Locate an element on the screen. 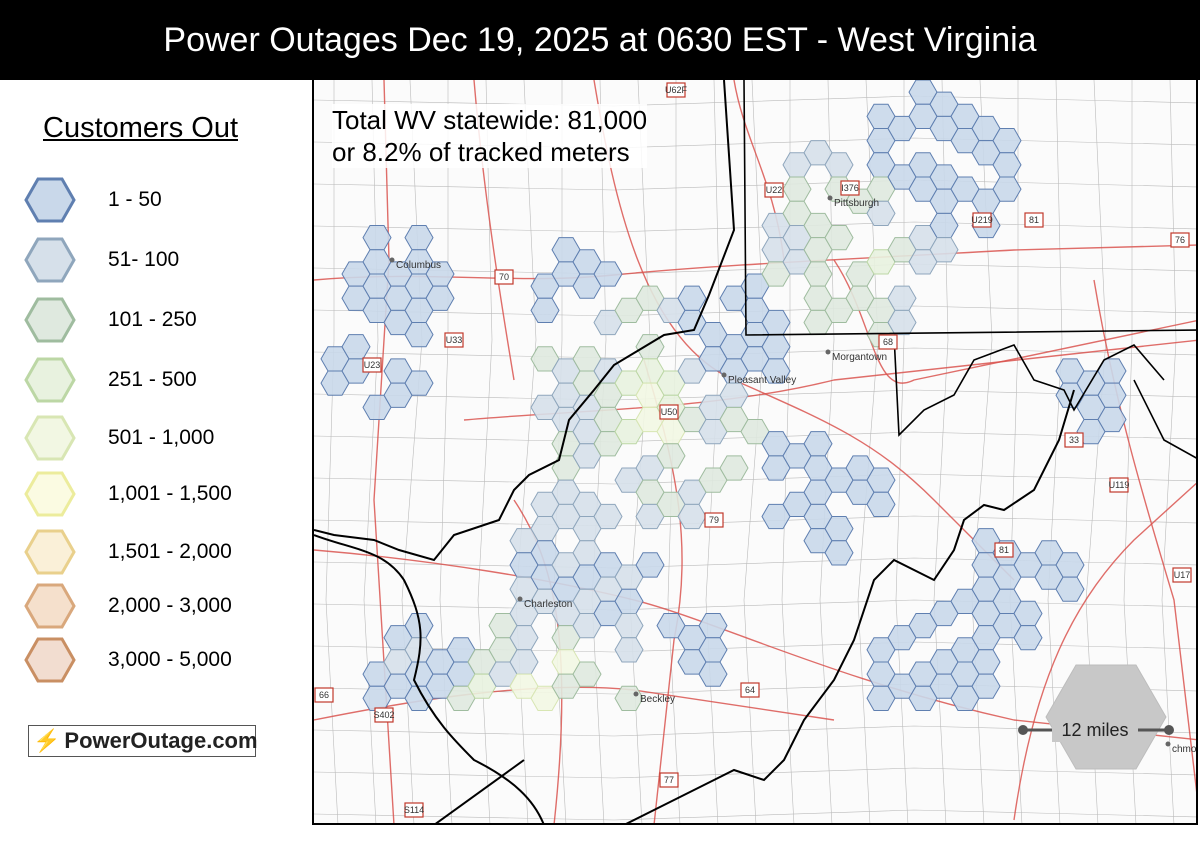  legend-item: 1 - 50 is located at coordinates (164, 200).